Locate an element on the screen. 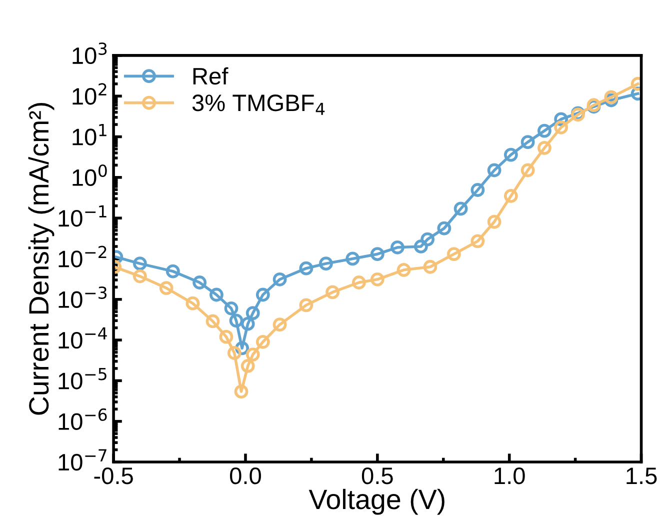  legend-label: Ref is located at coordinates (210, 76).